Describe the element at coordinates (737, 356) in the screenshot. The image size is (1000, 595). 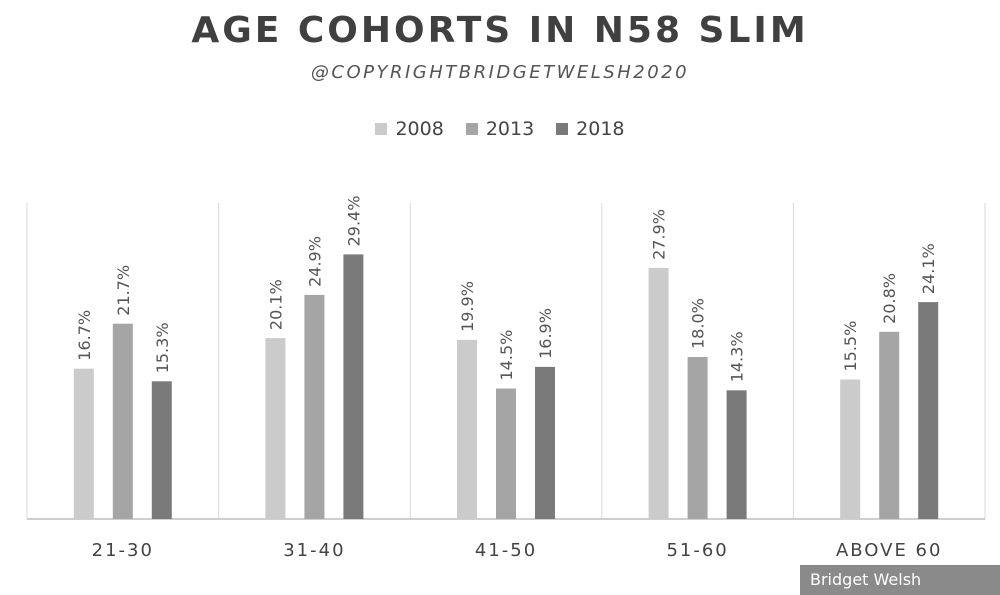
I see `data-label: 14.3%` at that location.